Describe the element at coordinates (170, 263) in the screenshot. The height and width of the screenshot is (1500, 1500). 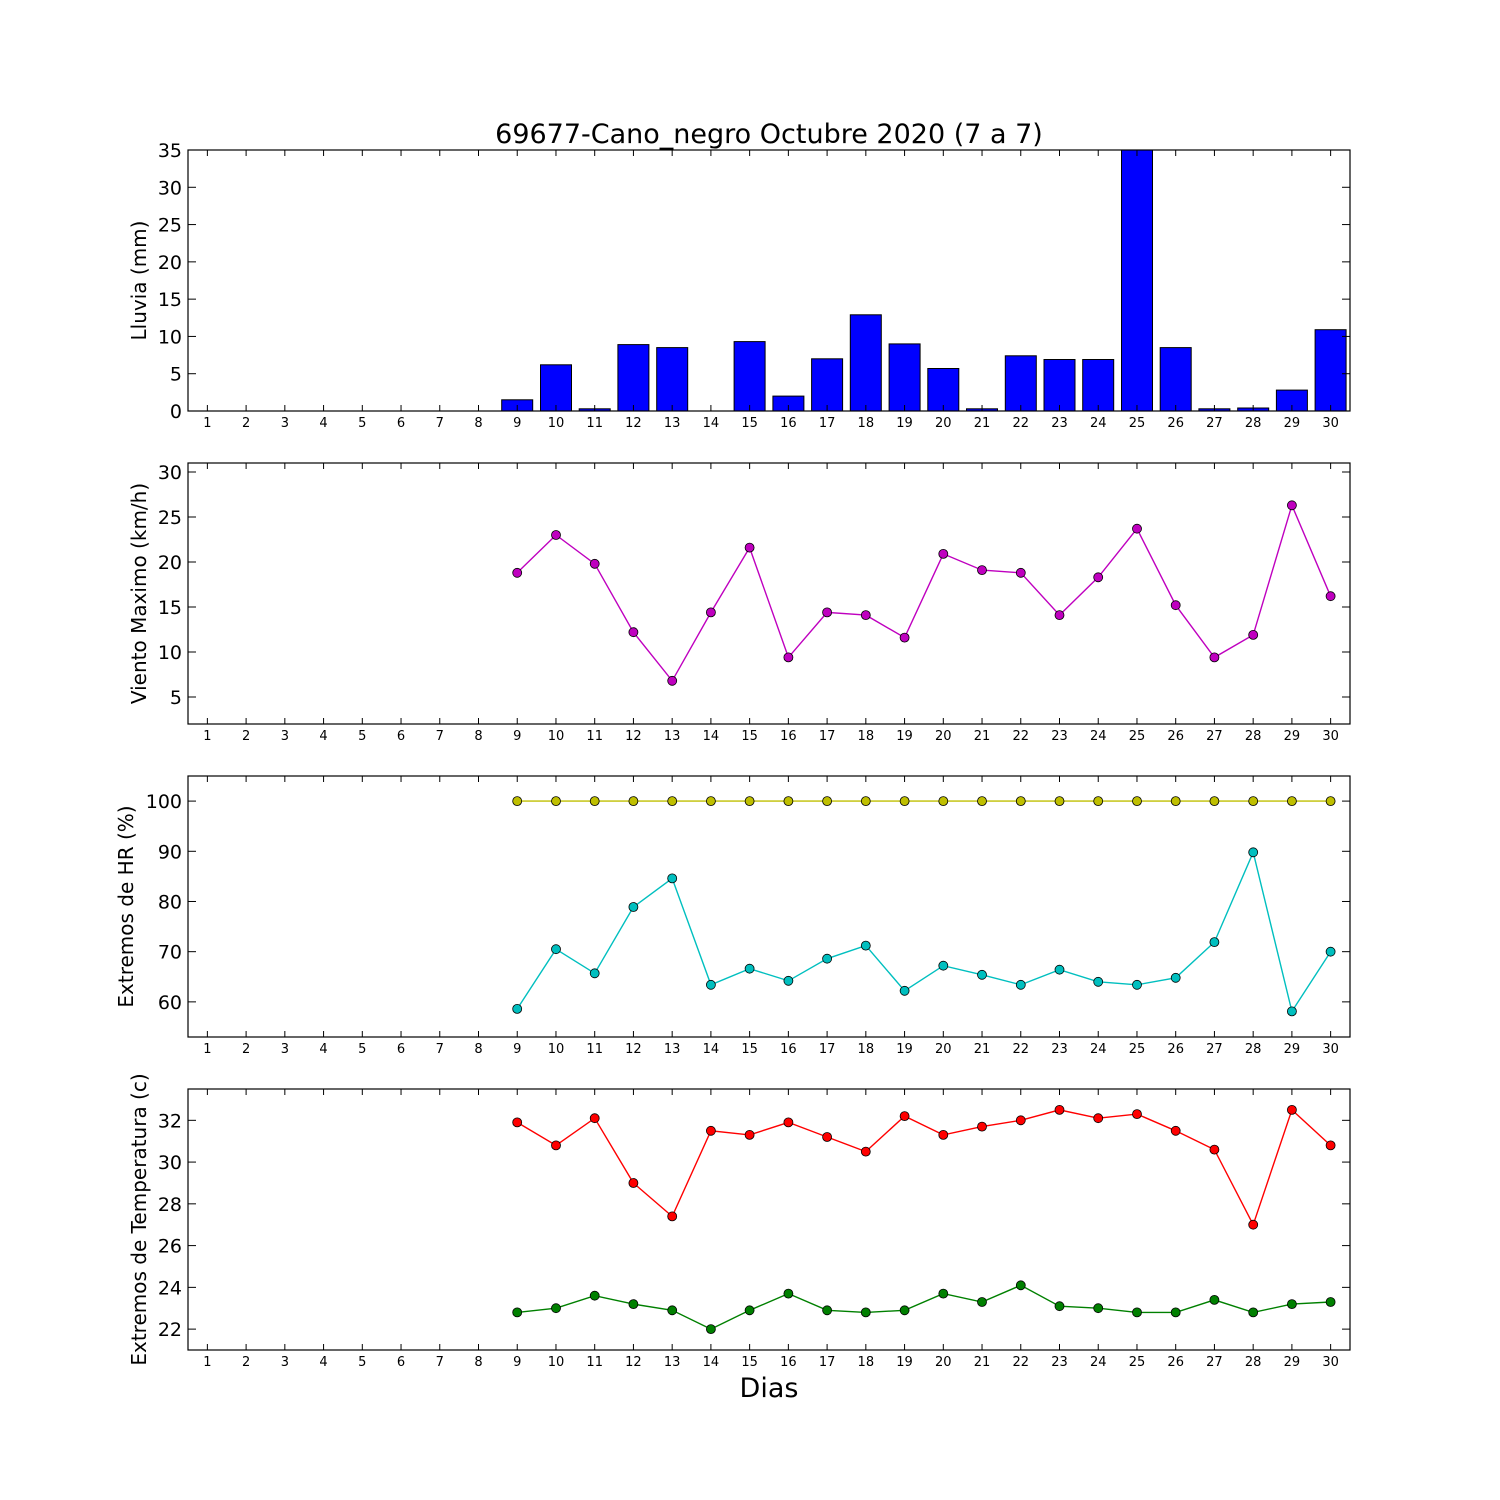
I see `y-tick-label: 20` at that location.